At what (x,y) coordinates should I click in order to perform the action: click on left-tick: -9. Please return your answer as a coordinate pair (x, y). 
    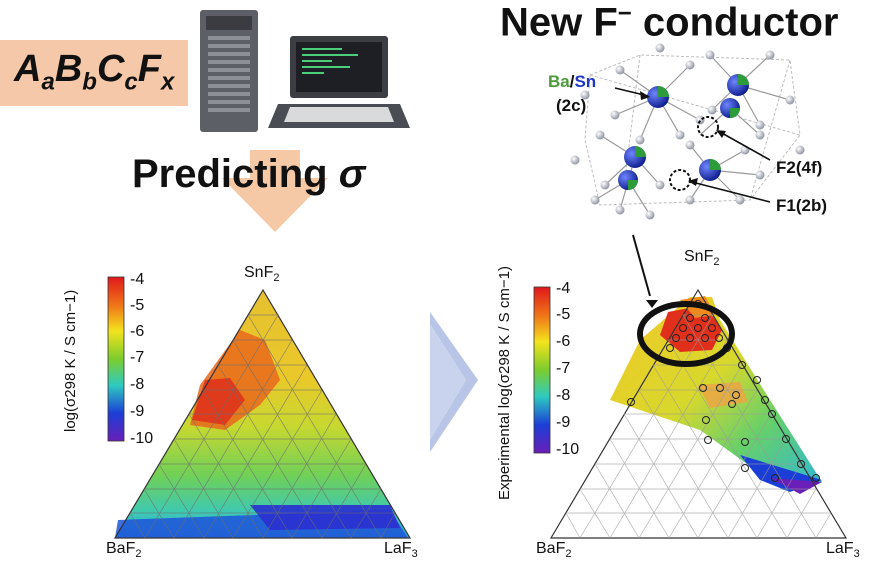
    Looking at the image, I should click on (137, 411).